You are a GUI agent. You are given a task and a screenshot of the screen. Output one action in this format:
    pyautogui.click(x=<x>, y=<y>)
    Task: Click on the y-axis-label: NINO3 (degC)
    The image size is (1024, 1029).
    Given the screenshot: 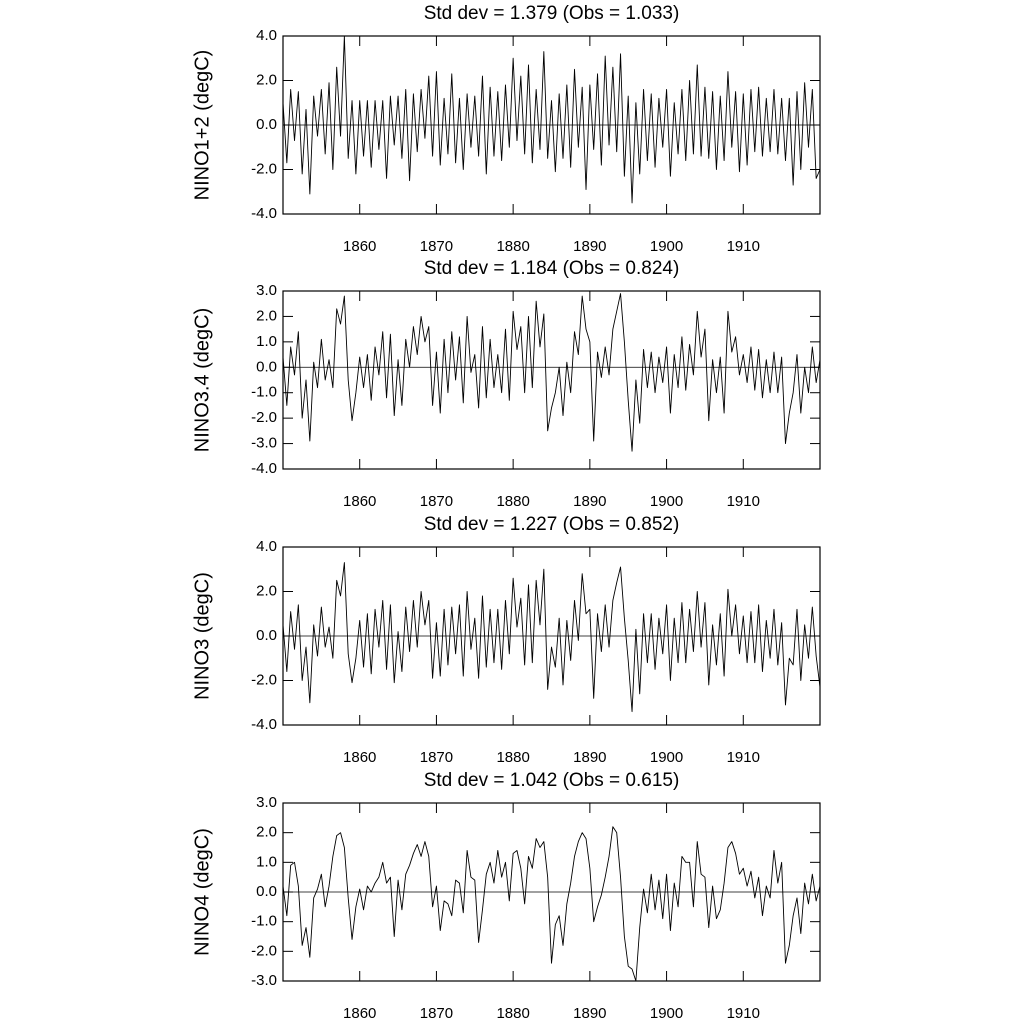 What is the action you would take?
    pyautogui.click(x=202, y=636)
    